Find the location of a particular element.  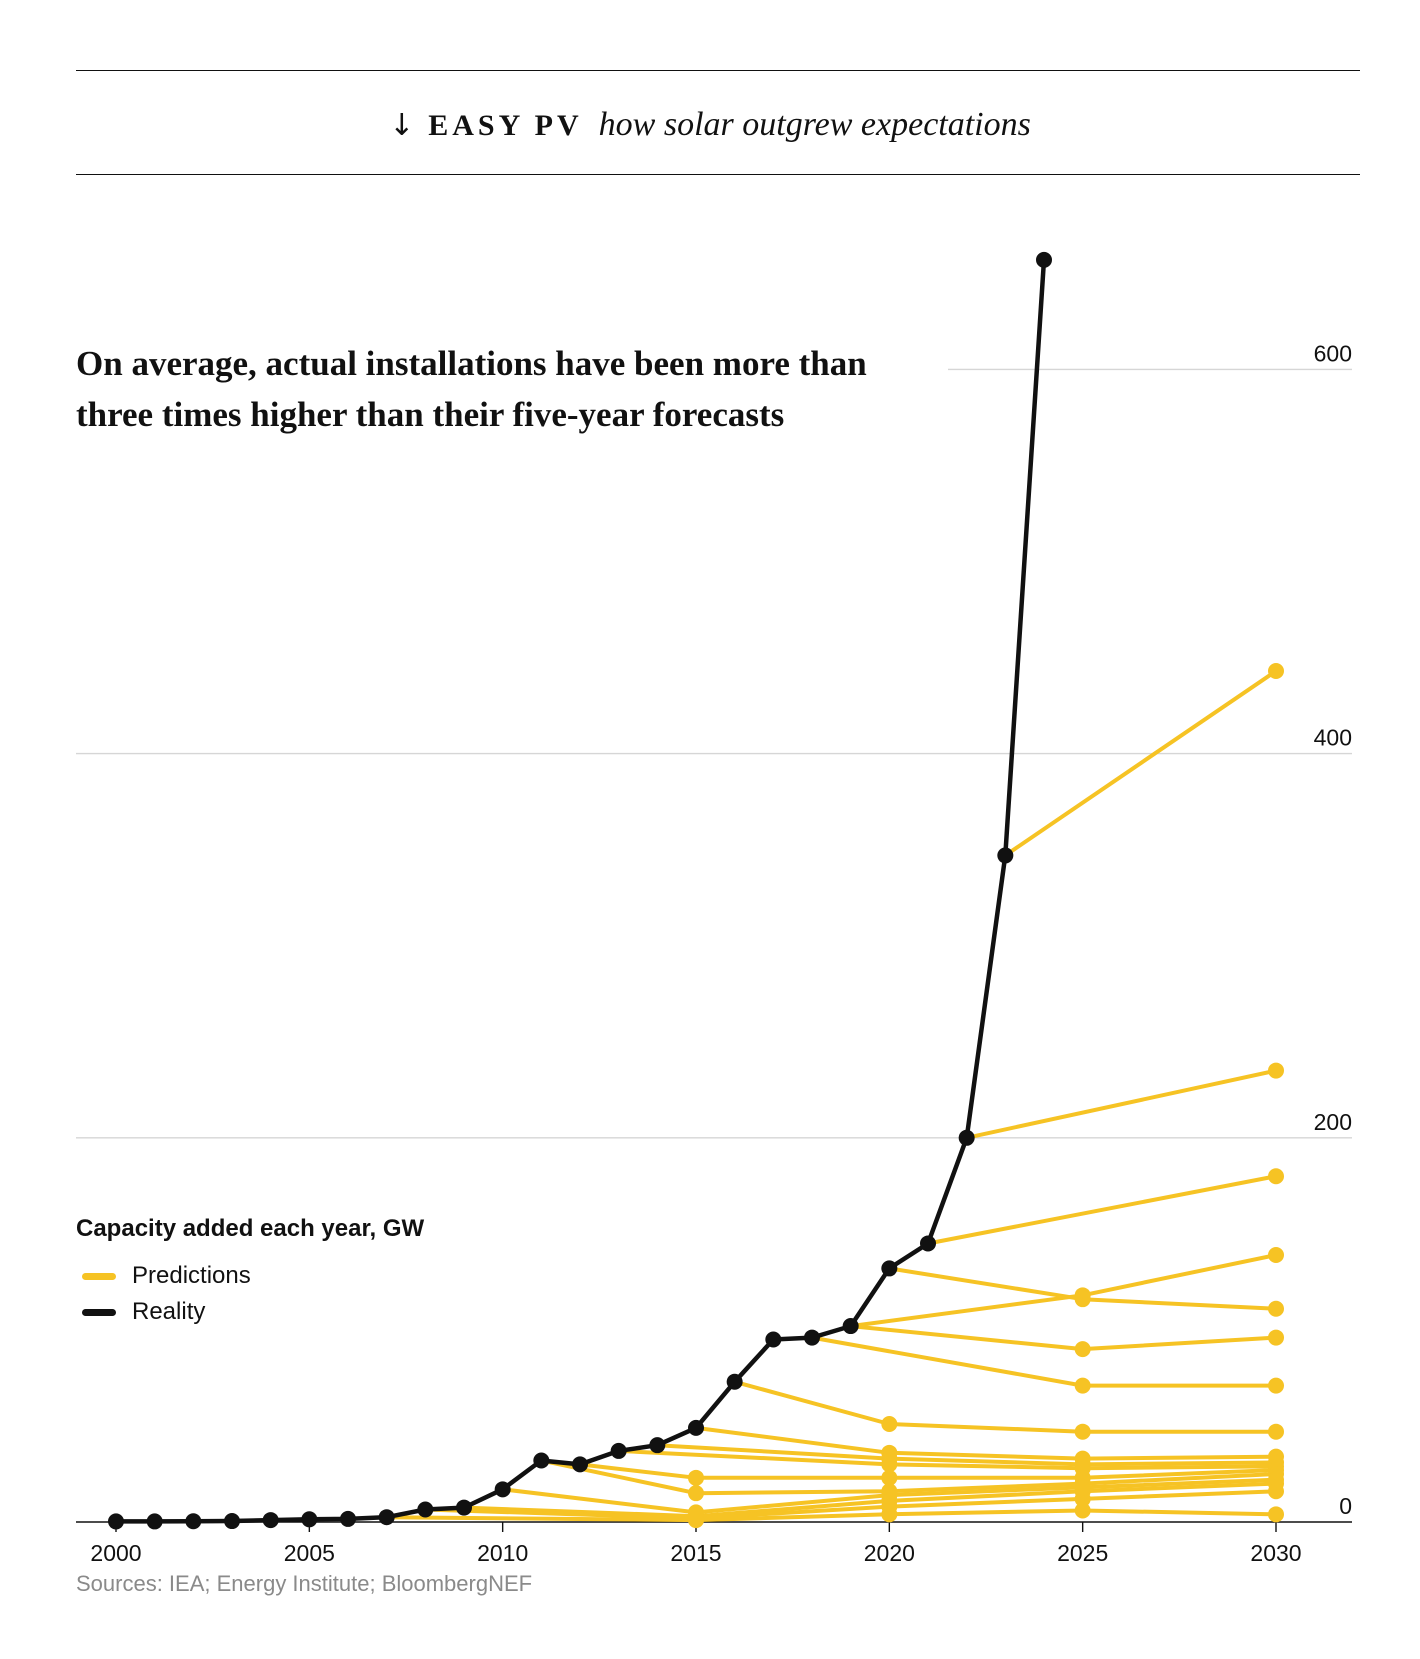

y-tick-label: 400 is located at coordinates (1333, 738).